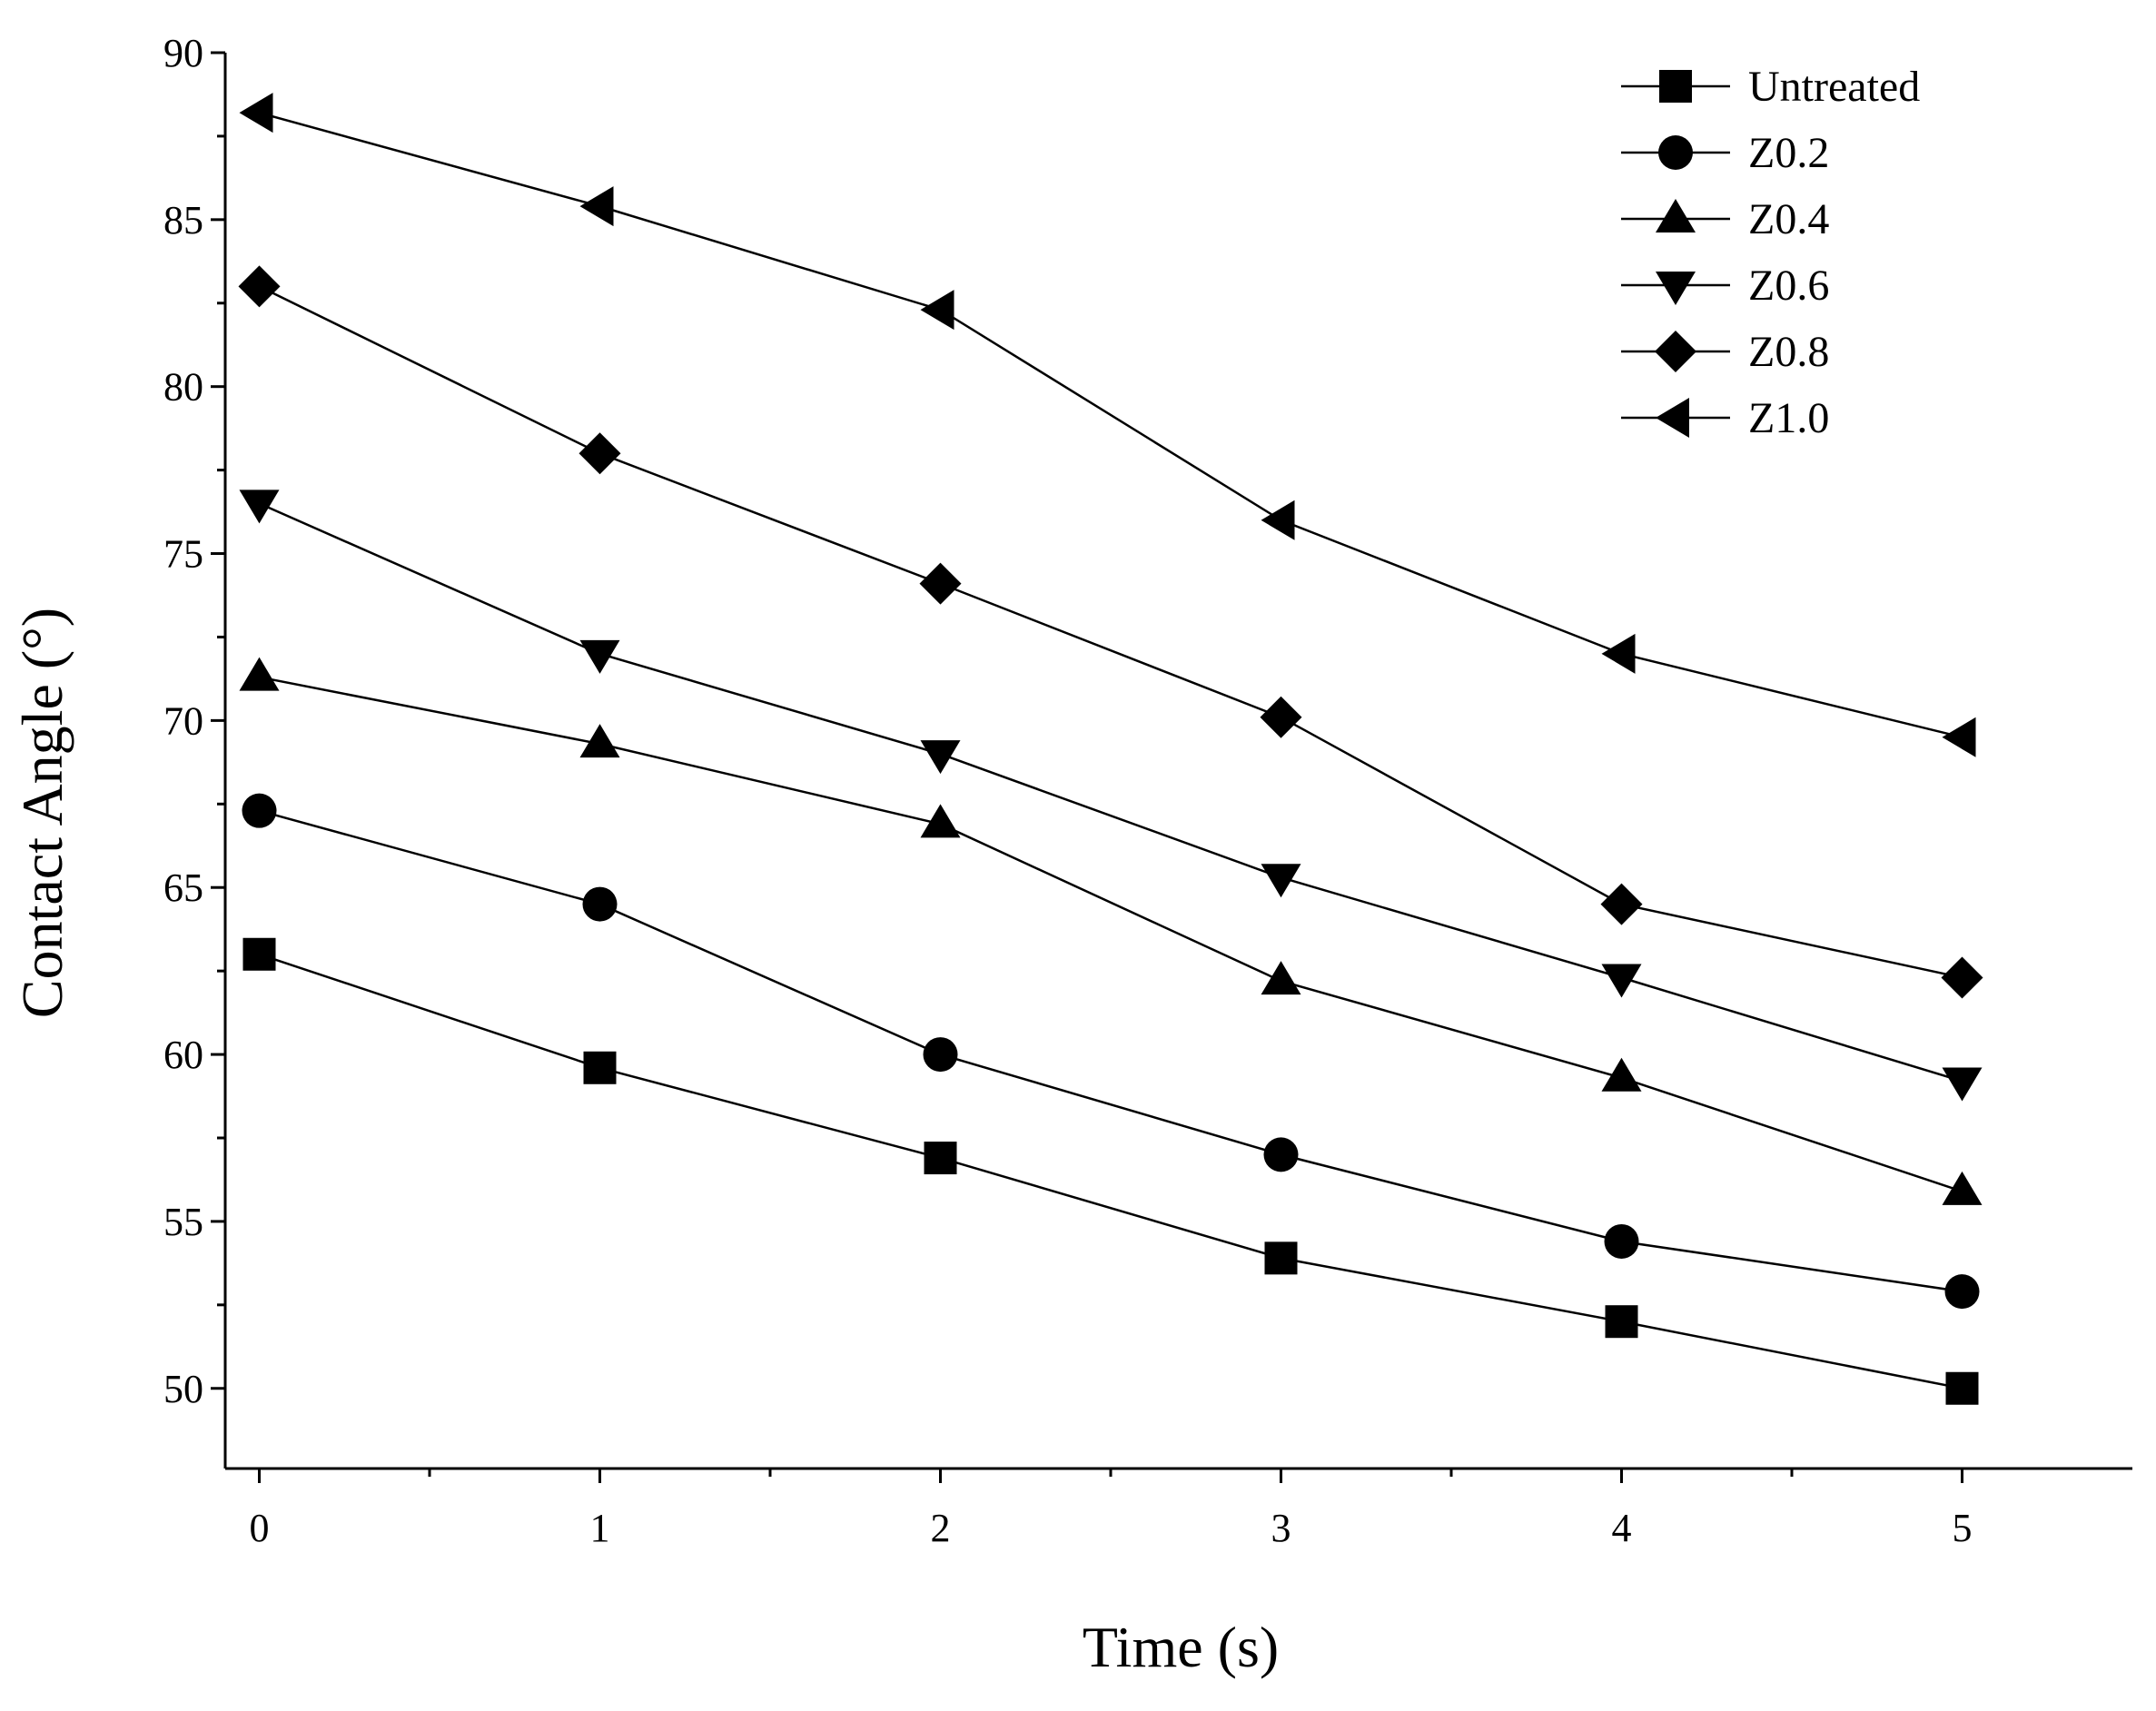 The image size is (2156, 1711). I want to click on x-tick-label: 3, so click(1281, 1528).